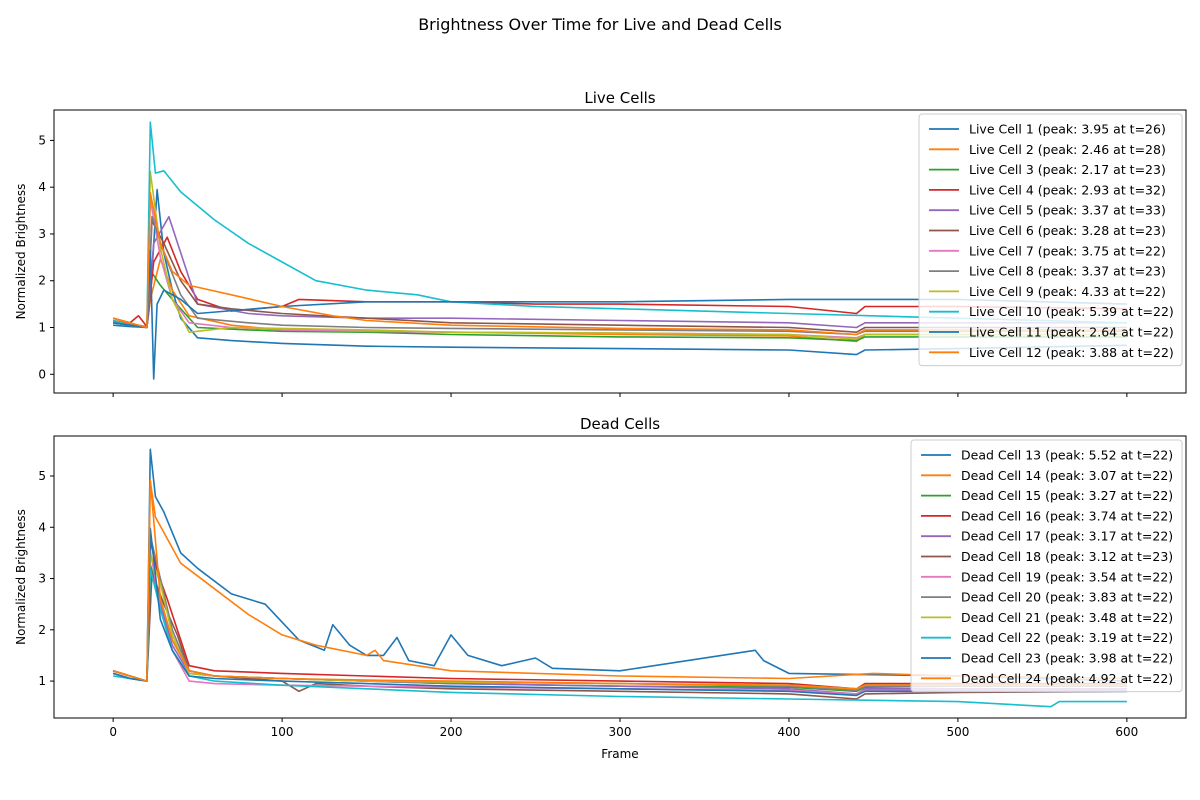  What do you see at coordinates (1067, 658) in the screenshot?
I see `dead-legend-label-11: Dead Cell 23 (peak: 3.98 at t=22)` at bounding box center [1067, 658].